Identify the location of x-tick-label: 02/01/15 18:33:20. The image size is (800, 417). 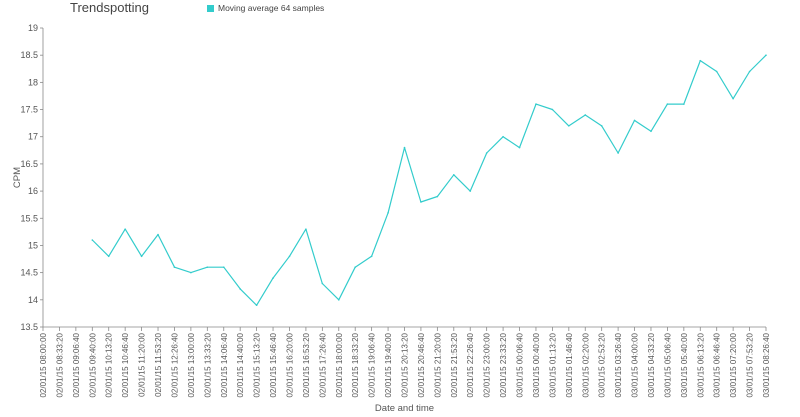
(355, 364).